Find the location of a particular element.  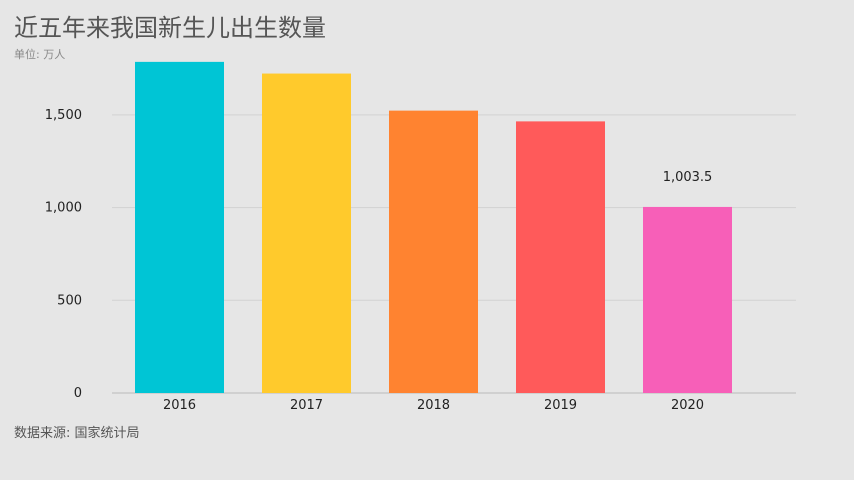

x-tick-label: 2018 is located at coordinates (433, 405).